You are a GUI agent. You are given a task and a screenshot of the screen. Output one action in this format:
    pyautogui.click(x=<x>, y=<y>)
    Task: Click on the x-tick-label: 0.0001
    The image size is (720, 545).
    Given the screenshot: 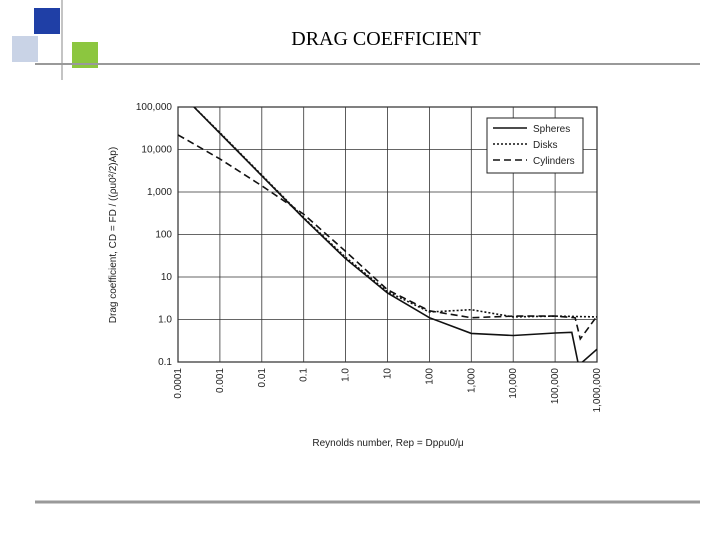 What is the action you would take?
    pyautogui.click(x=178, y=383)
    